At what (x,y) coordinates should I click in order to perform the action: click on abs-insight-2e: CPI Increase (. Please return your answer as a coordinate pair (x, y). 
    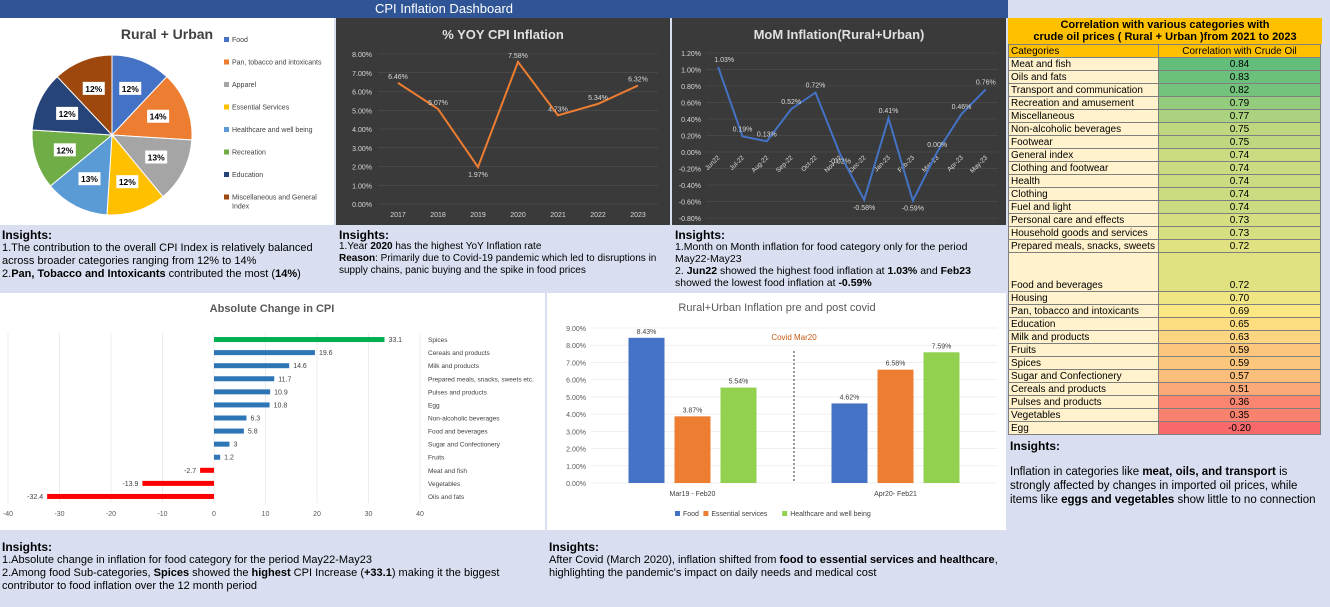
    Looking at the image, I should click on (327, 573).